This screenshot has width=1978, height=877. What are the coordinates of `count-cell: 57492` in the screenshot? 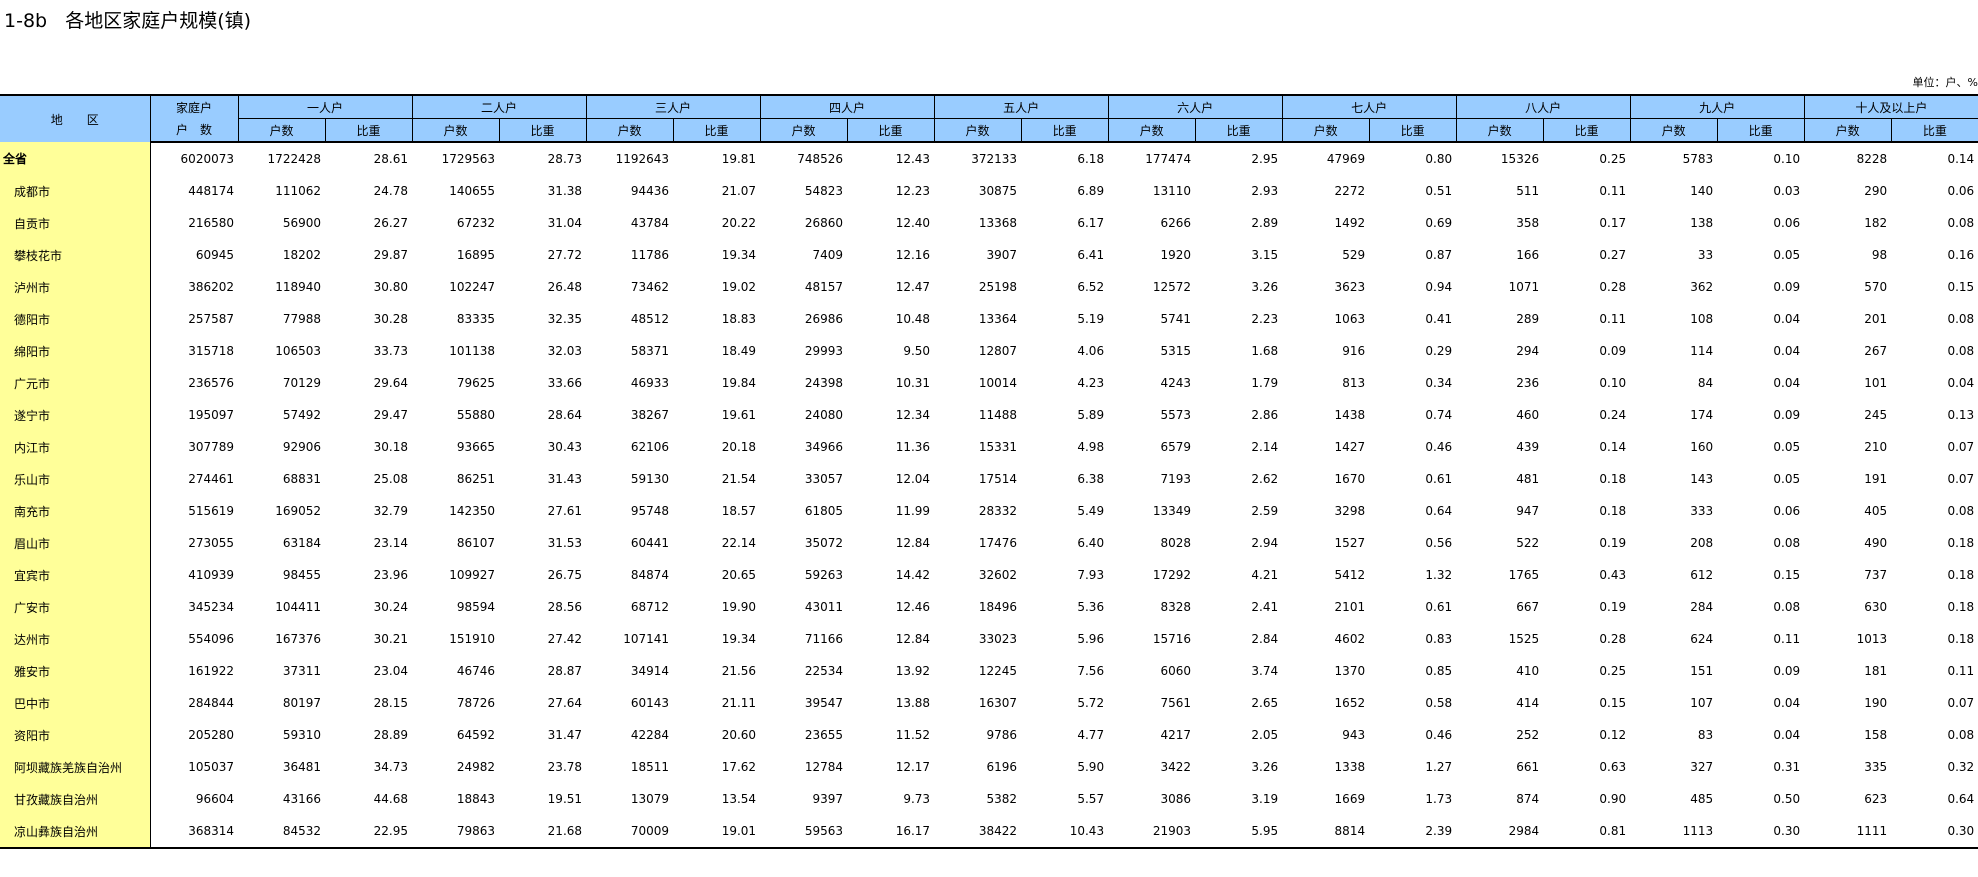 It's located at (301, 415).